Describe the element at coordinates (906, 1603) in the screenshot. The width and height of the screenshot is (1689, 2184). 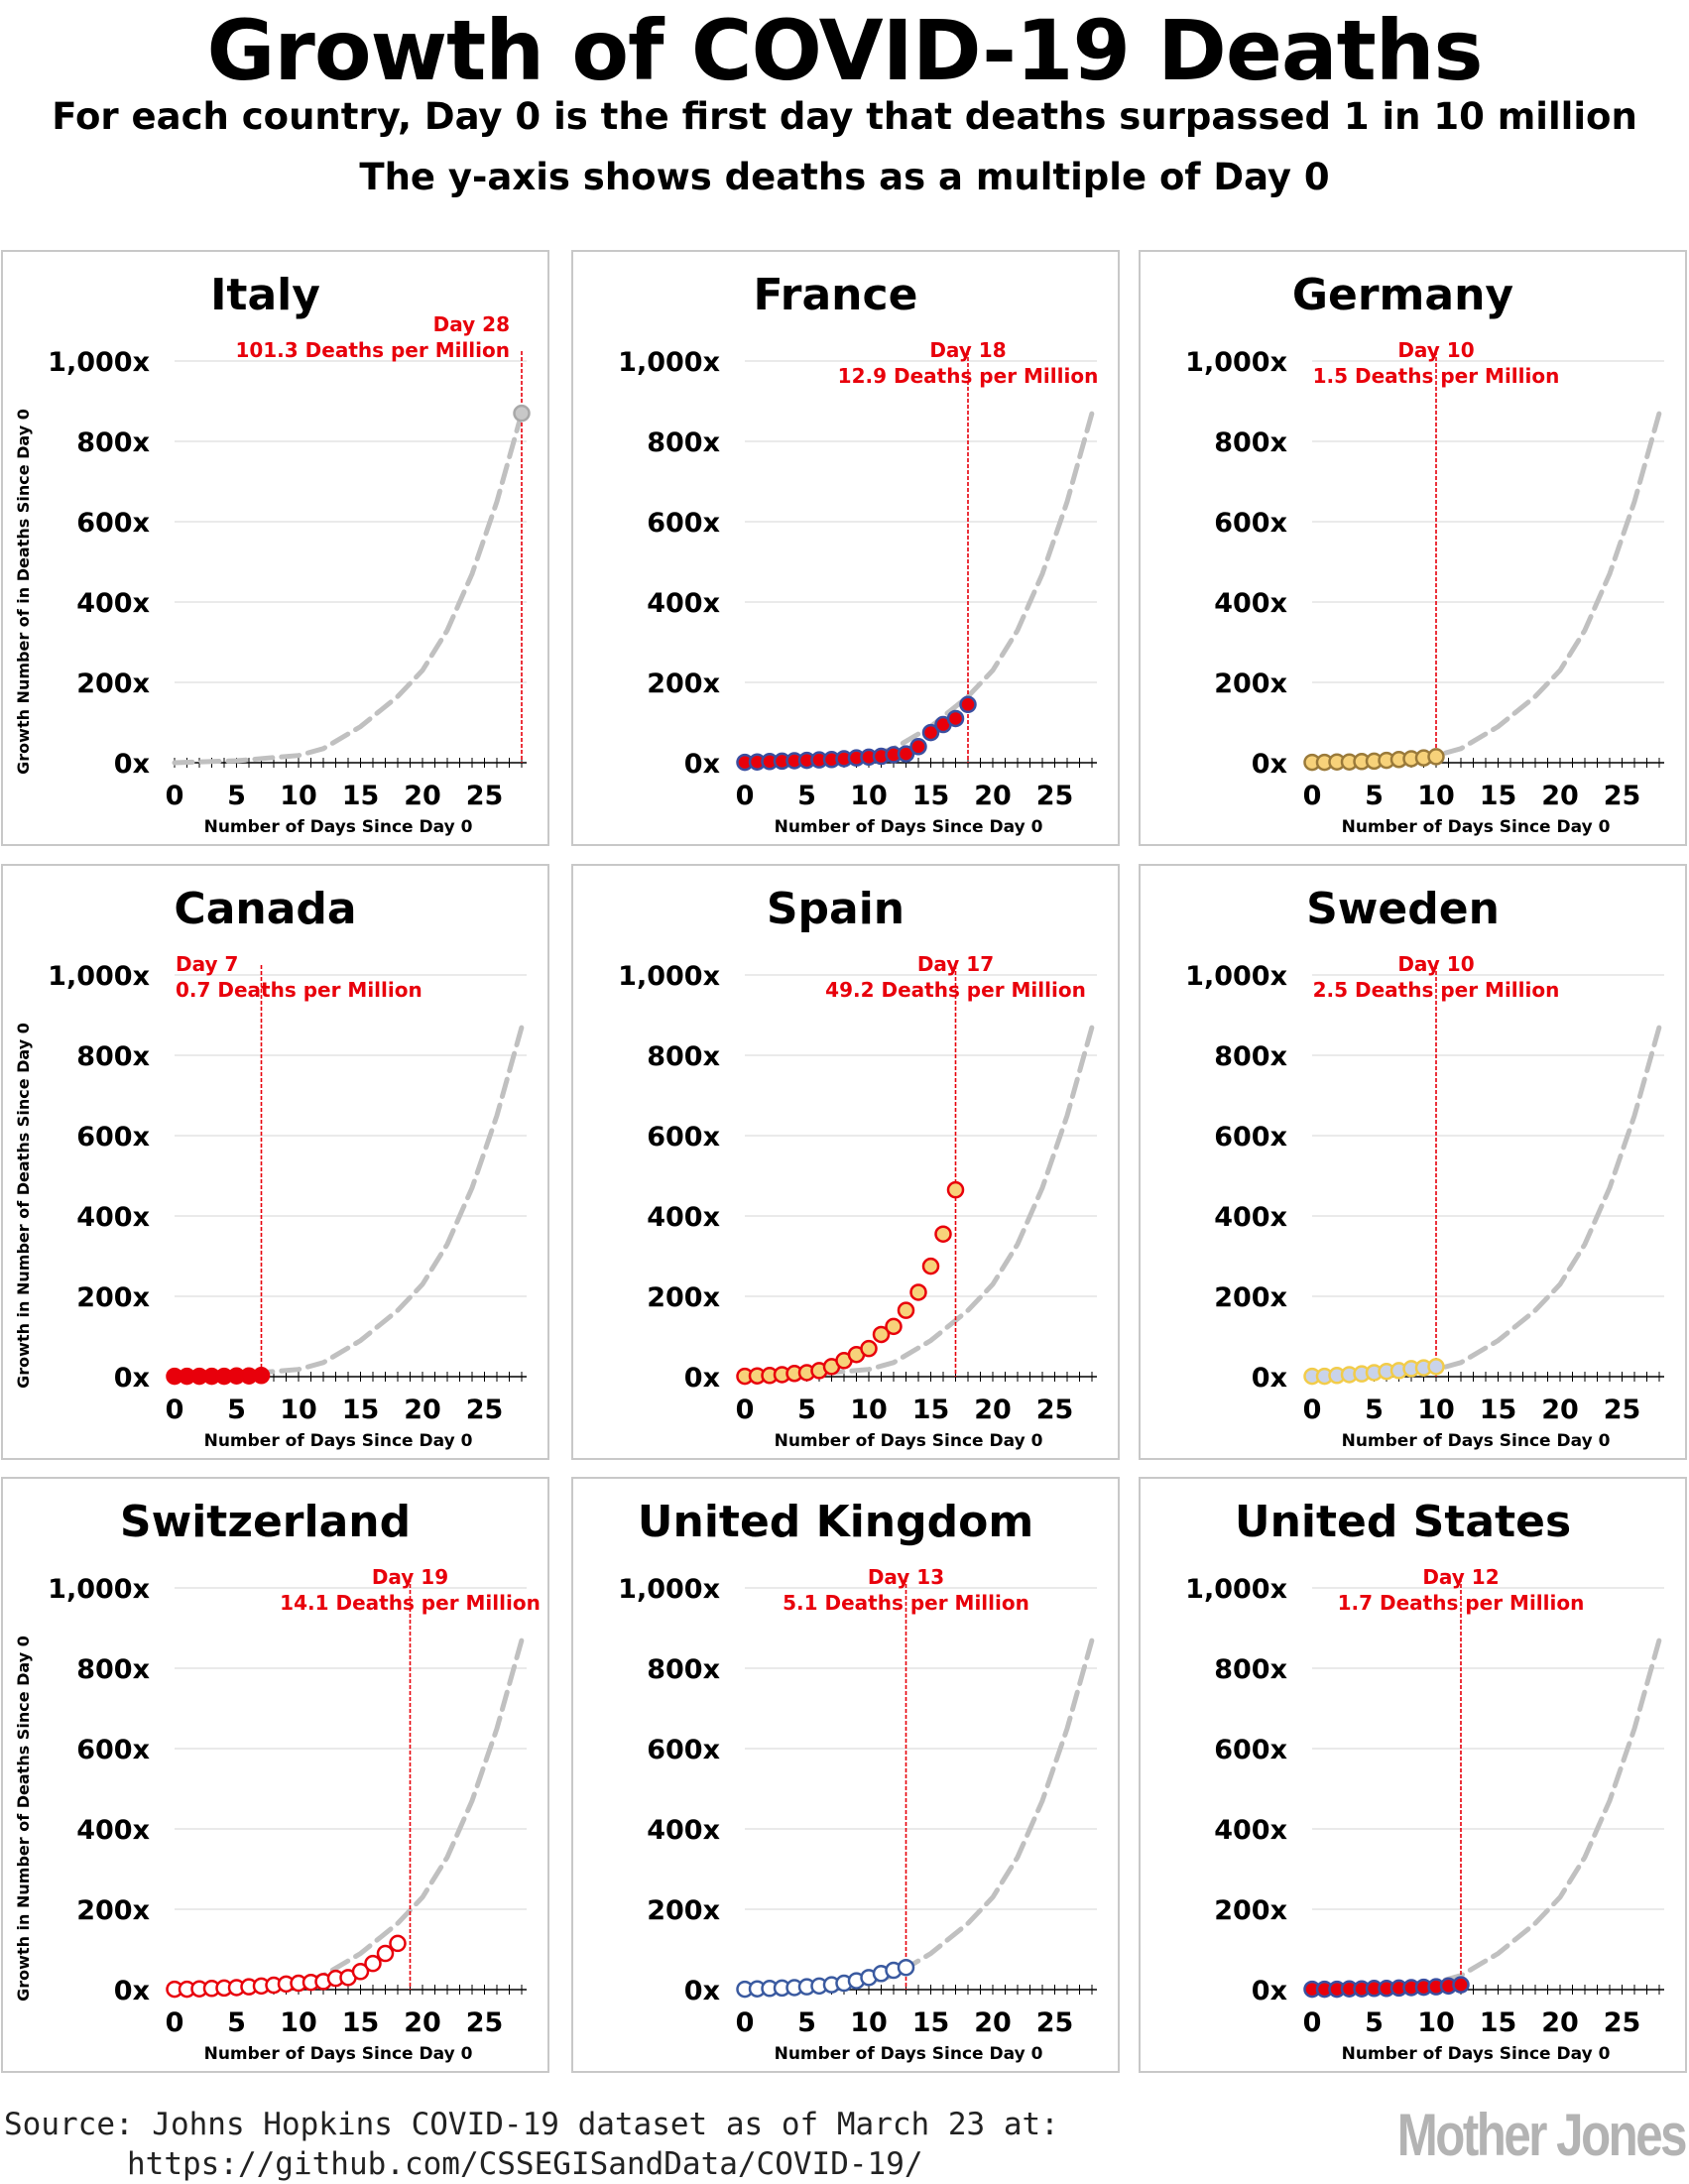
I see `marker-rate-label: 5.1 Deaths per Million` at that location.